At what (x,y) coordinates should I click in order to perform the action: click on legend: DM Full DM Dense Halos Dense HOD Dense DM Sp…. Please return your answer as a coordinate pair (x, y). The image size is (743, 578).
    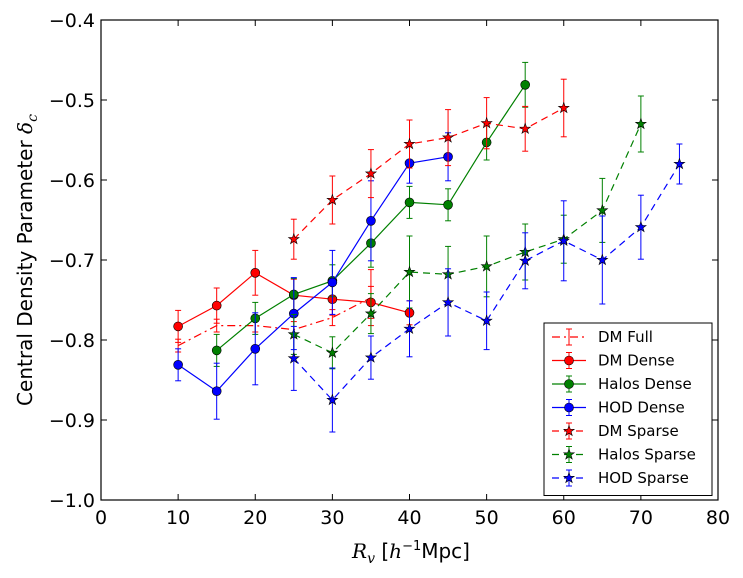
    Looking at the image, I should click on (628, 409).